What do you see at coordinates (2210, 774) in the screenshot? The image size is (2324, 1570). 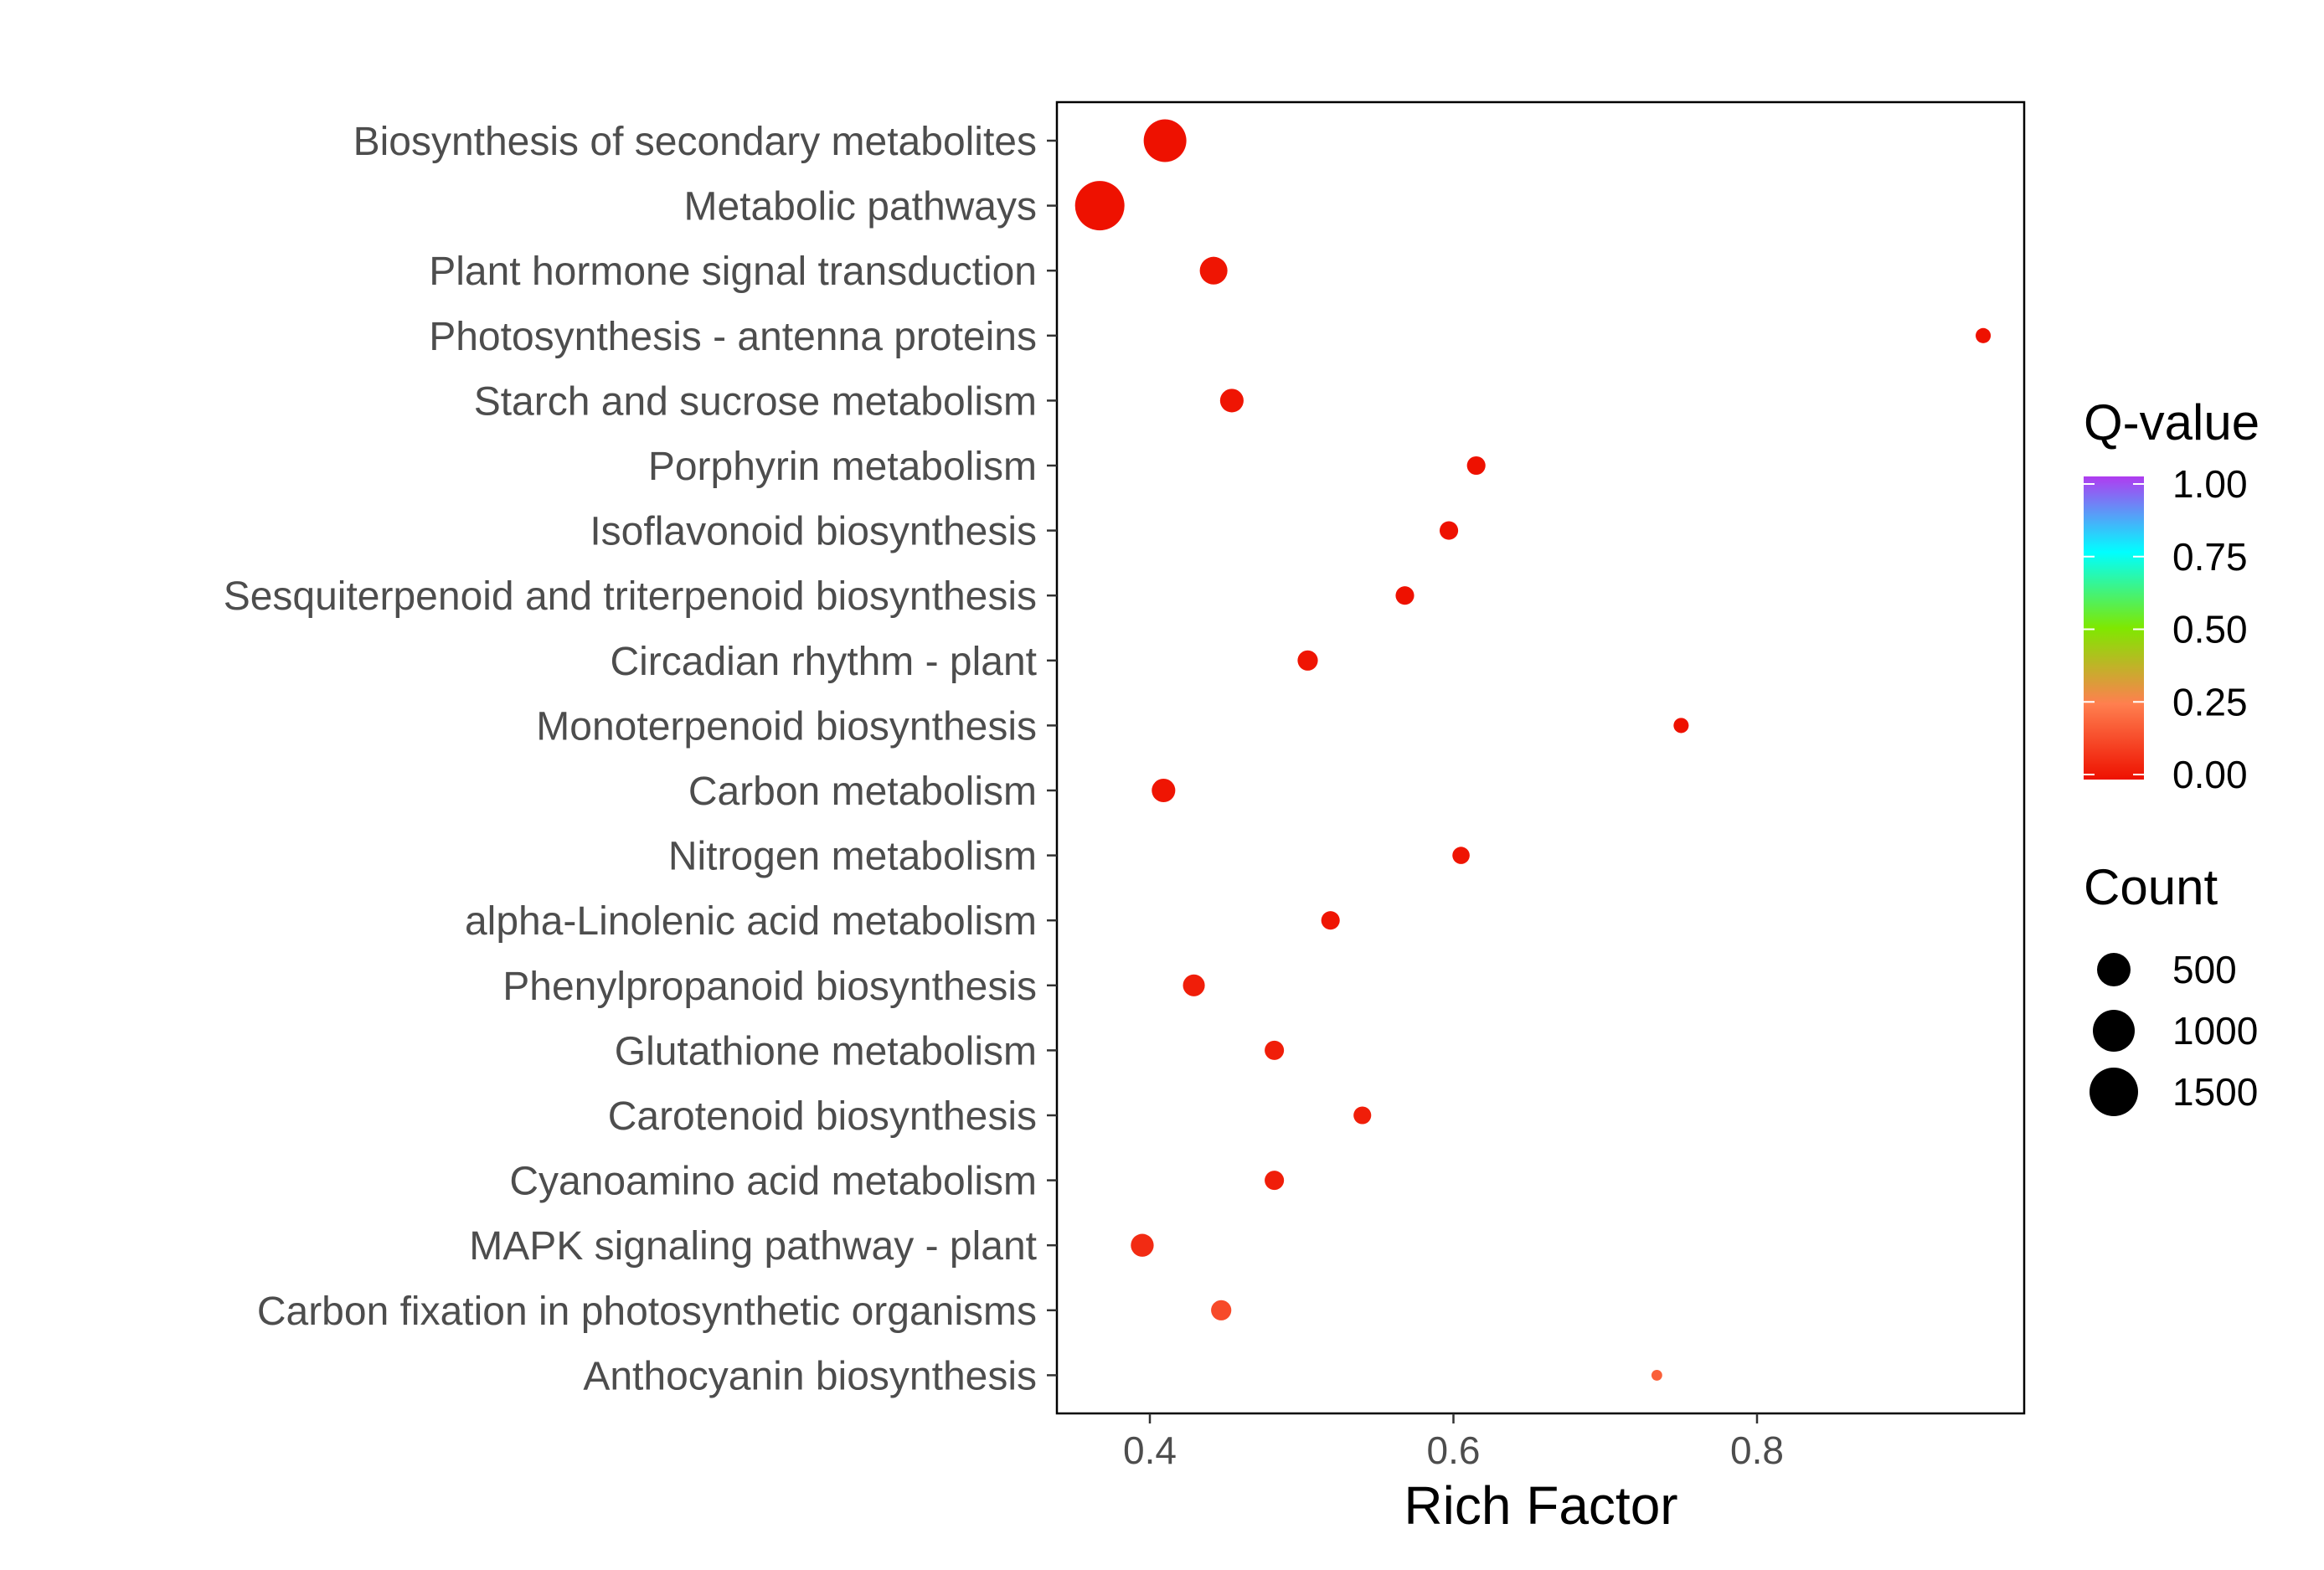 I see `color-legend-label: 0.00` at bounding box center [2210, 774].